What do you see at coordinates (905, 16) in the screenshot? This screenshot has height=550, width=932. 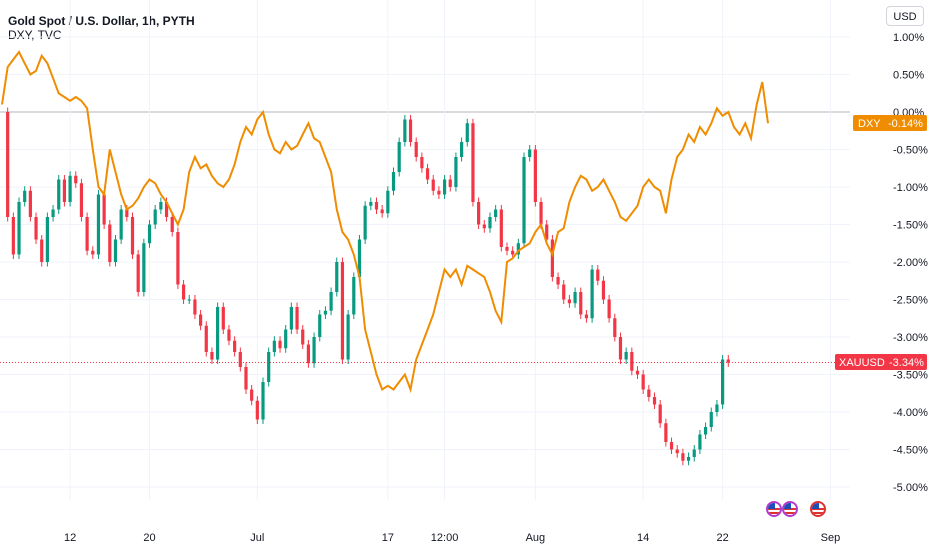 I see `currency-button: USD` at bounding box center [905, 16].